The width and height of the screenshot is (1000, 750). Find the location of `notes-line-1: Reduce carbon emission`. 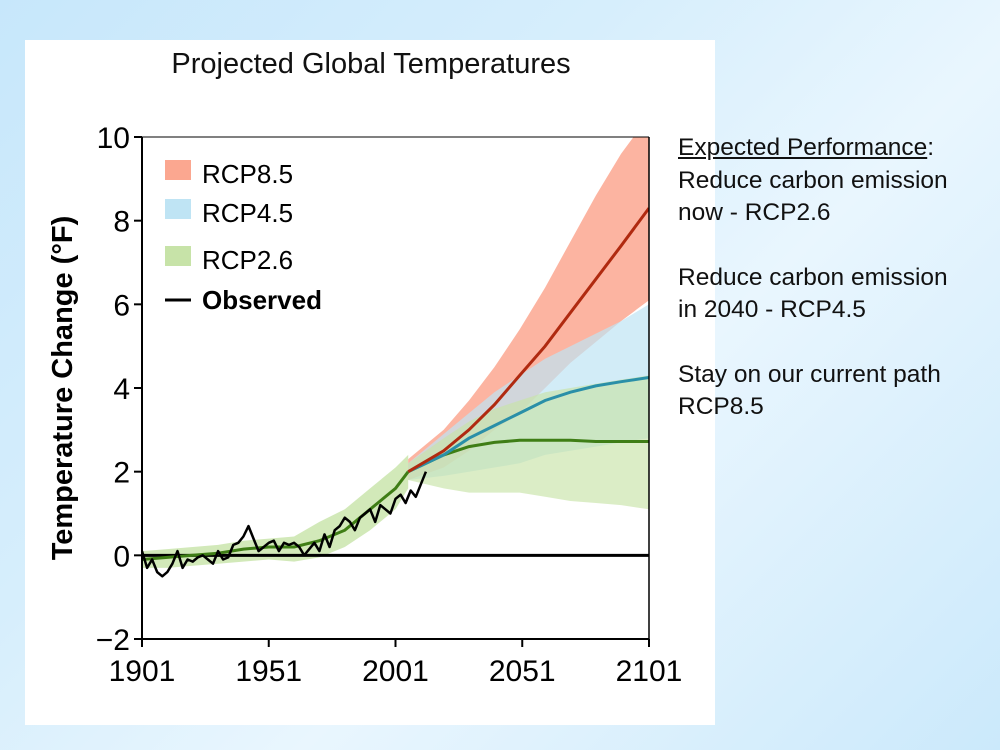

notes-line-1: Reduce carbon emission is located at coordinates (813, 180).